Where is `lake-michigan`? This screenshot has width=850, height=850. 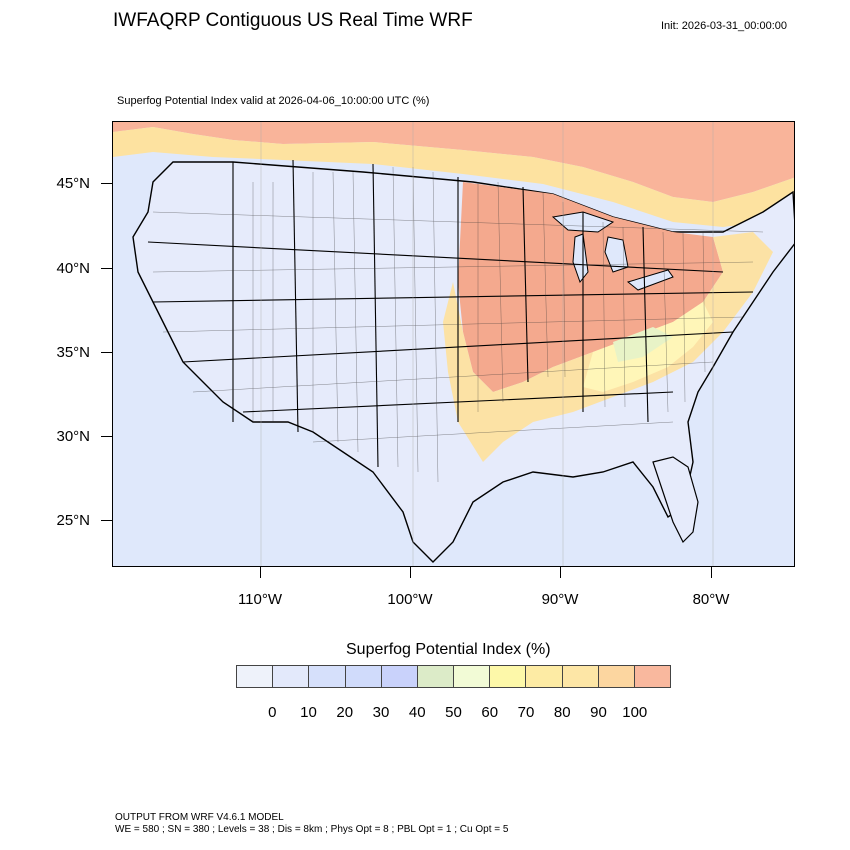
lake-michigan is located at coordinates (580, 258).